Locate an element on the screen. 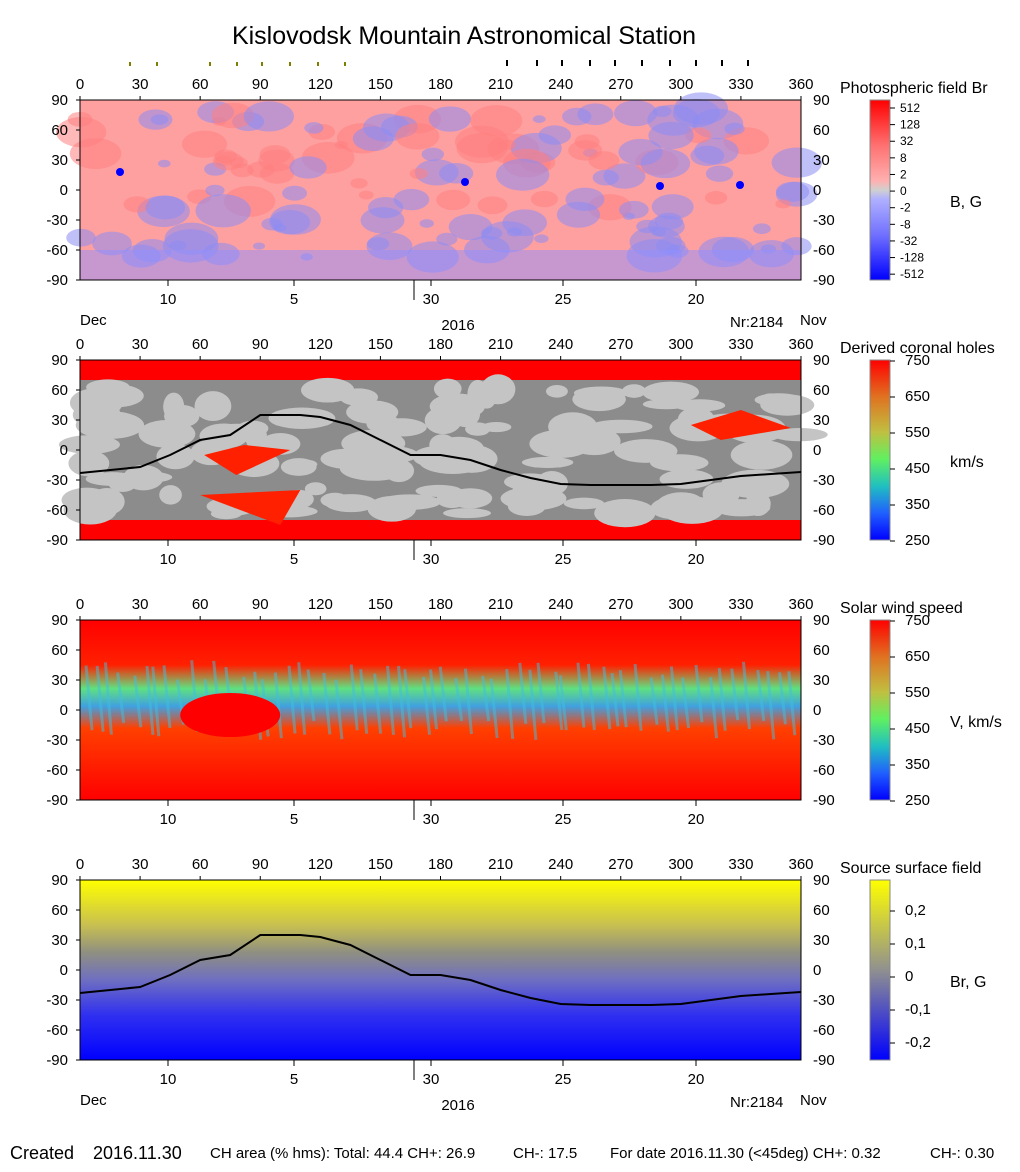 This screenshot has width=1020, height=1172. lon-tick-label: 180 is located at coordinates (440, 84).